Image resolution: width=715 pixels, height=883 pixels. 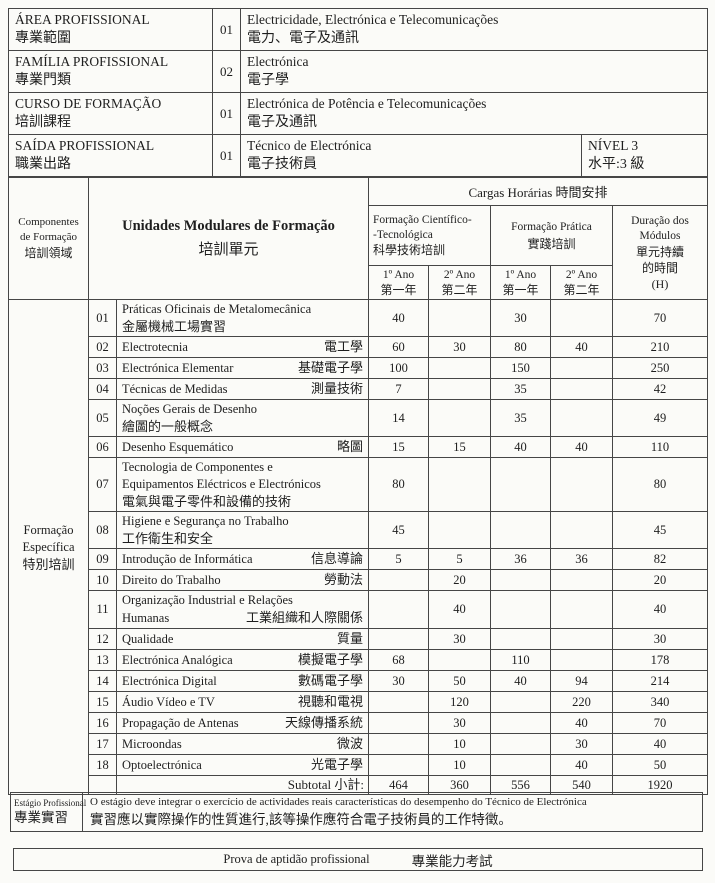 I want to click on module-row-06: 06 Desenho Esquemático 略圖 15 15 40 40 110, so click(x=358, y=447).